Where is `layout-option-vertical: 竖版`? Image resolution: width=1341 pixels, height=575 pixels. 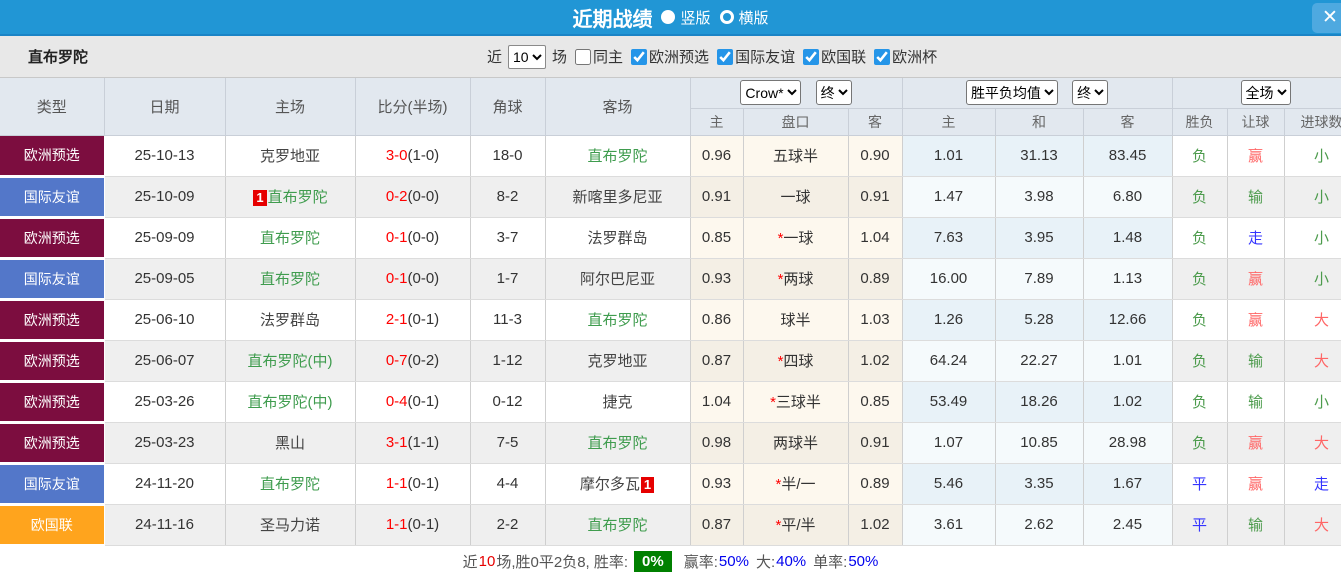
layout-option-vertical: 竖版 is located at coordinates (686, 17).